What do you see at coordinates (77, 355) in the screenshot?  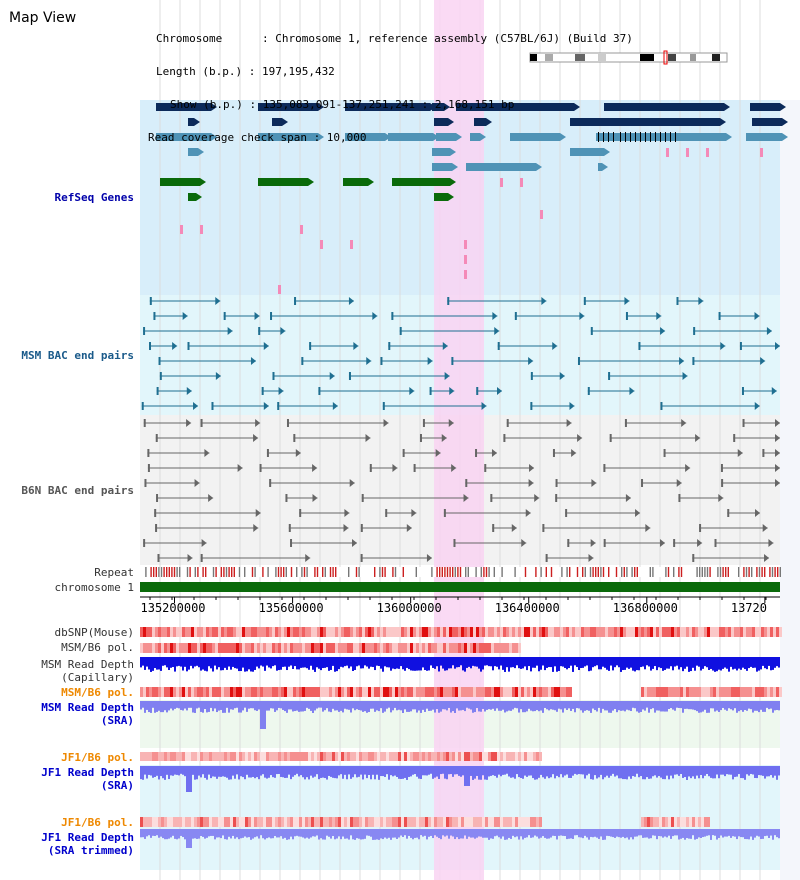 I see `track-label-msm-bac: MSM BAC end pairs` at bounding box center [77, 355].